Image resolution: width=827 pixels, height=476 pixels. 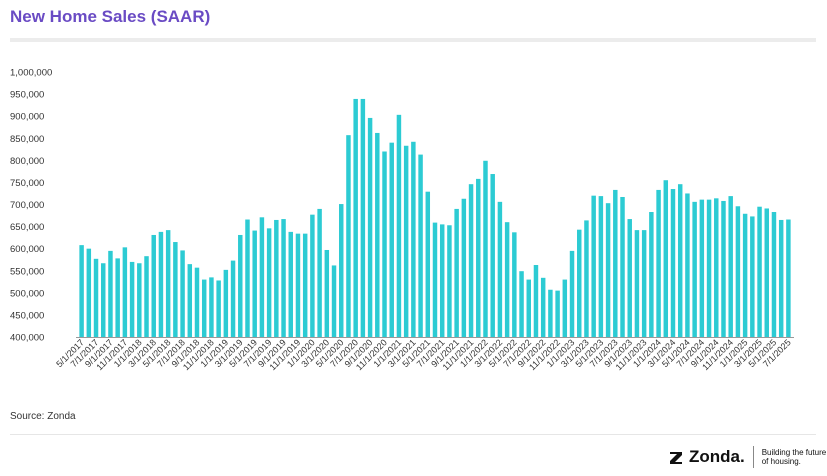 I want to click on y-tick-label: 600,000, so click(x=27, y=249).